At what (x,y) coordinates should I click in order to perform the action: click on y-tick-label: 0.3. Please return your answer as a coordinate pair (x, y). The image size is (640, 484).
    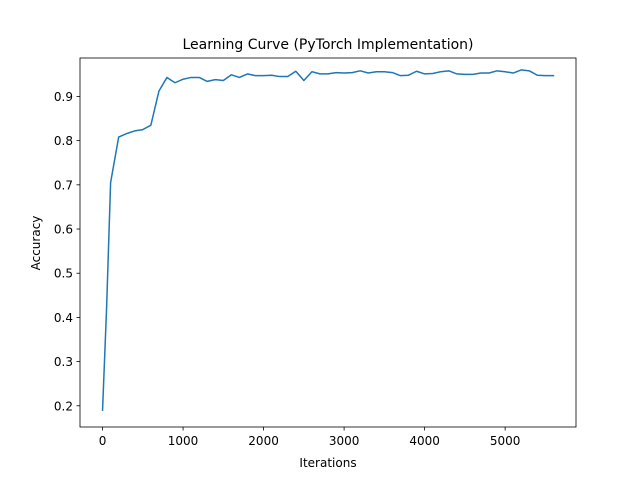
    Looking at the image, I should click on (63, 362).